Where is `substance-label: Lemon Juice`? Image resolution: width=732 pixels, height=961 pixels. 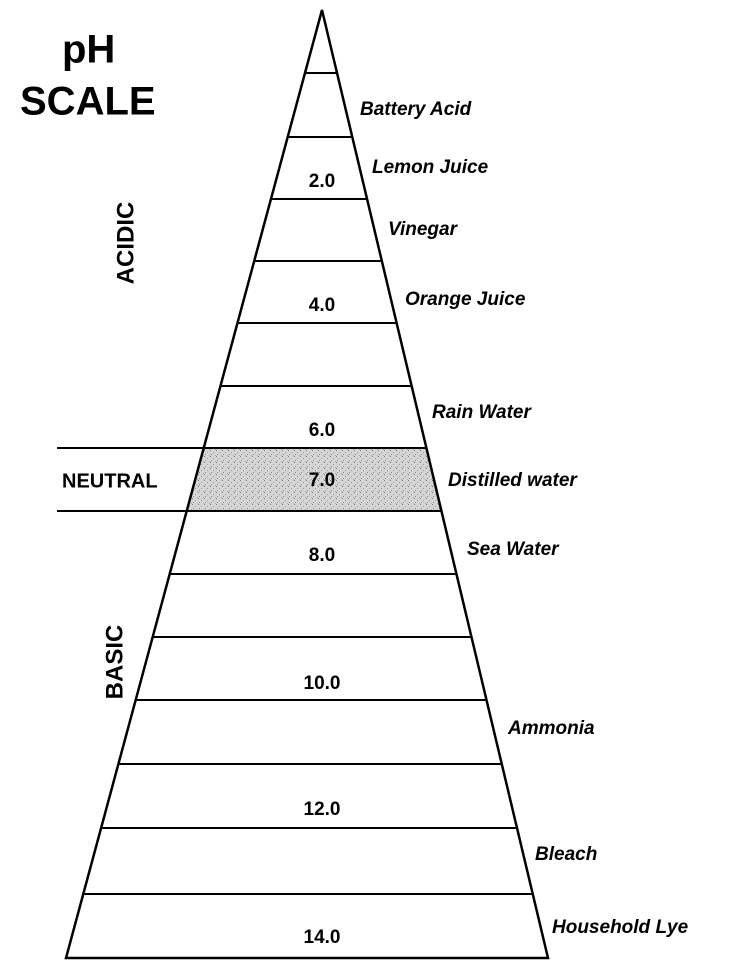 substance-label: Lemon Juice is located at coordinates (430, 167).